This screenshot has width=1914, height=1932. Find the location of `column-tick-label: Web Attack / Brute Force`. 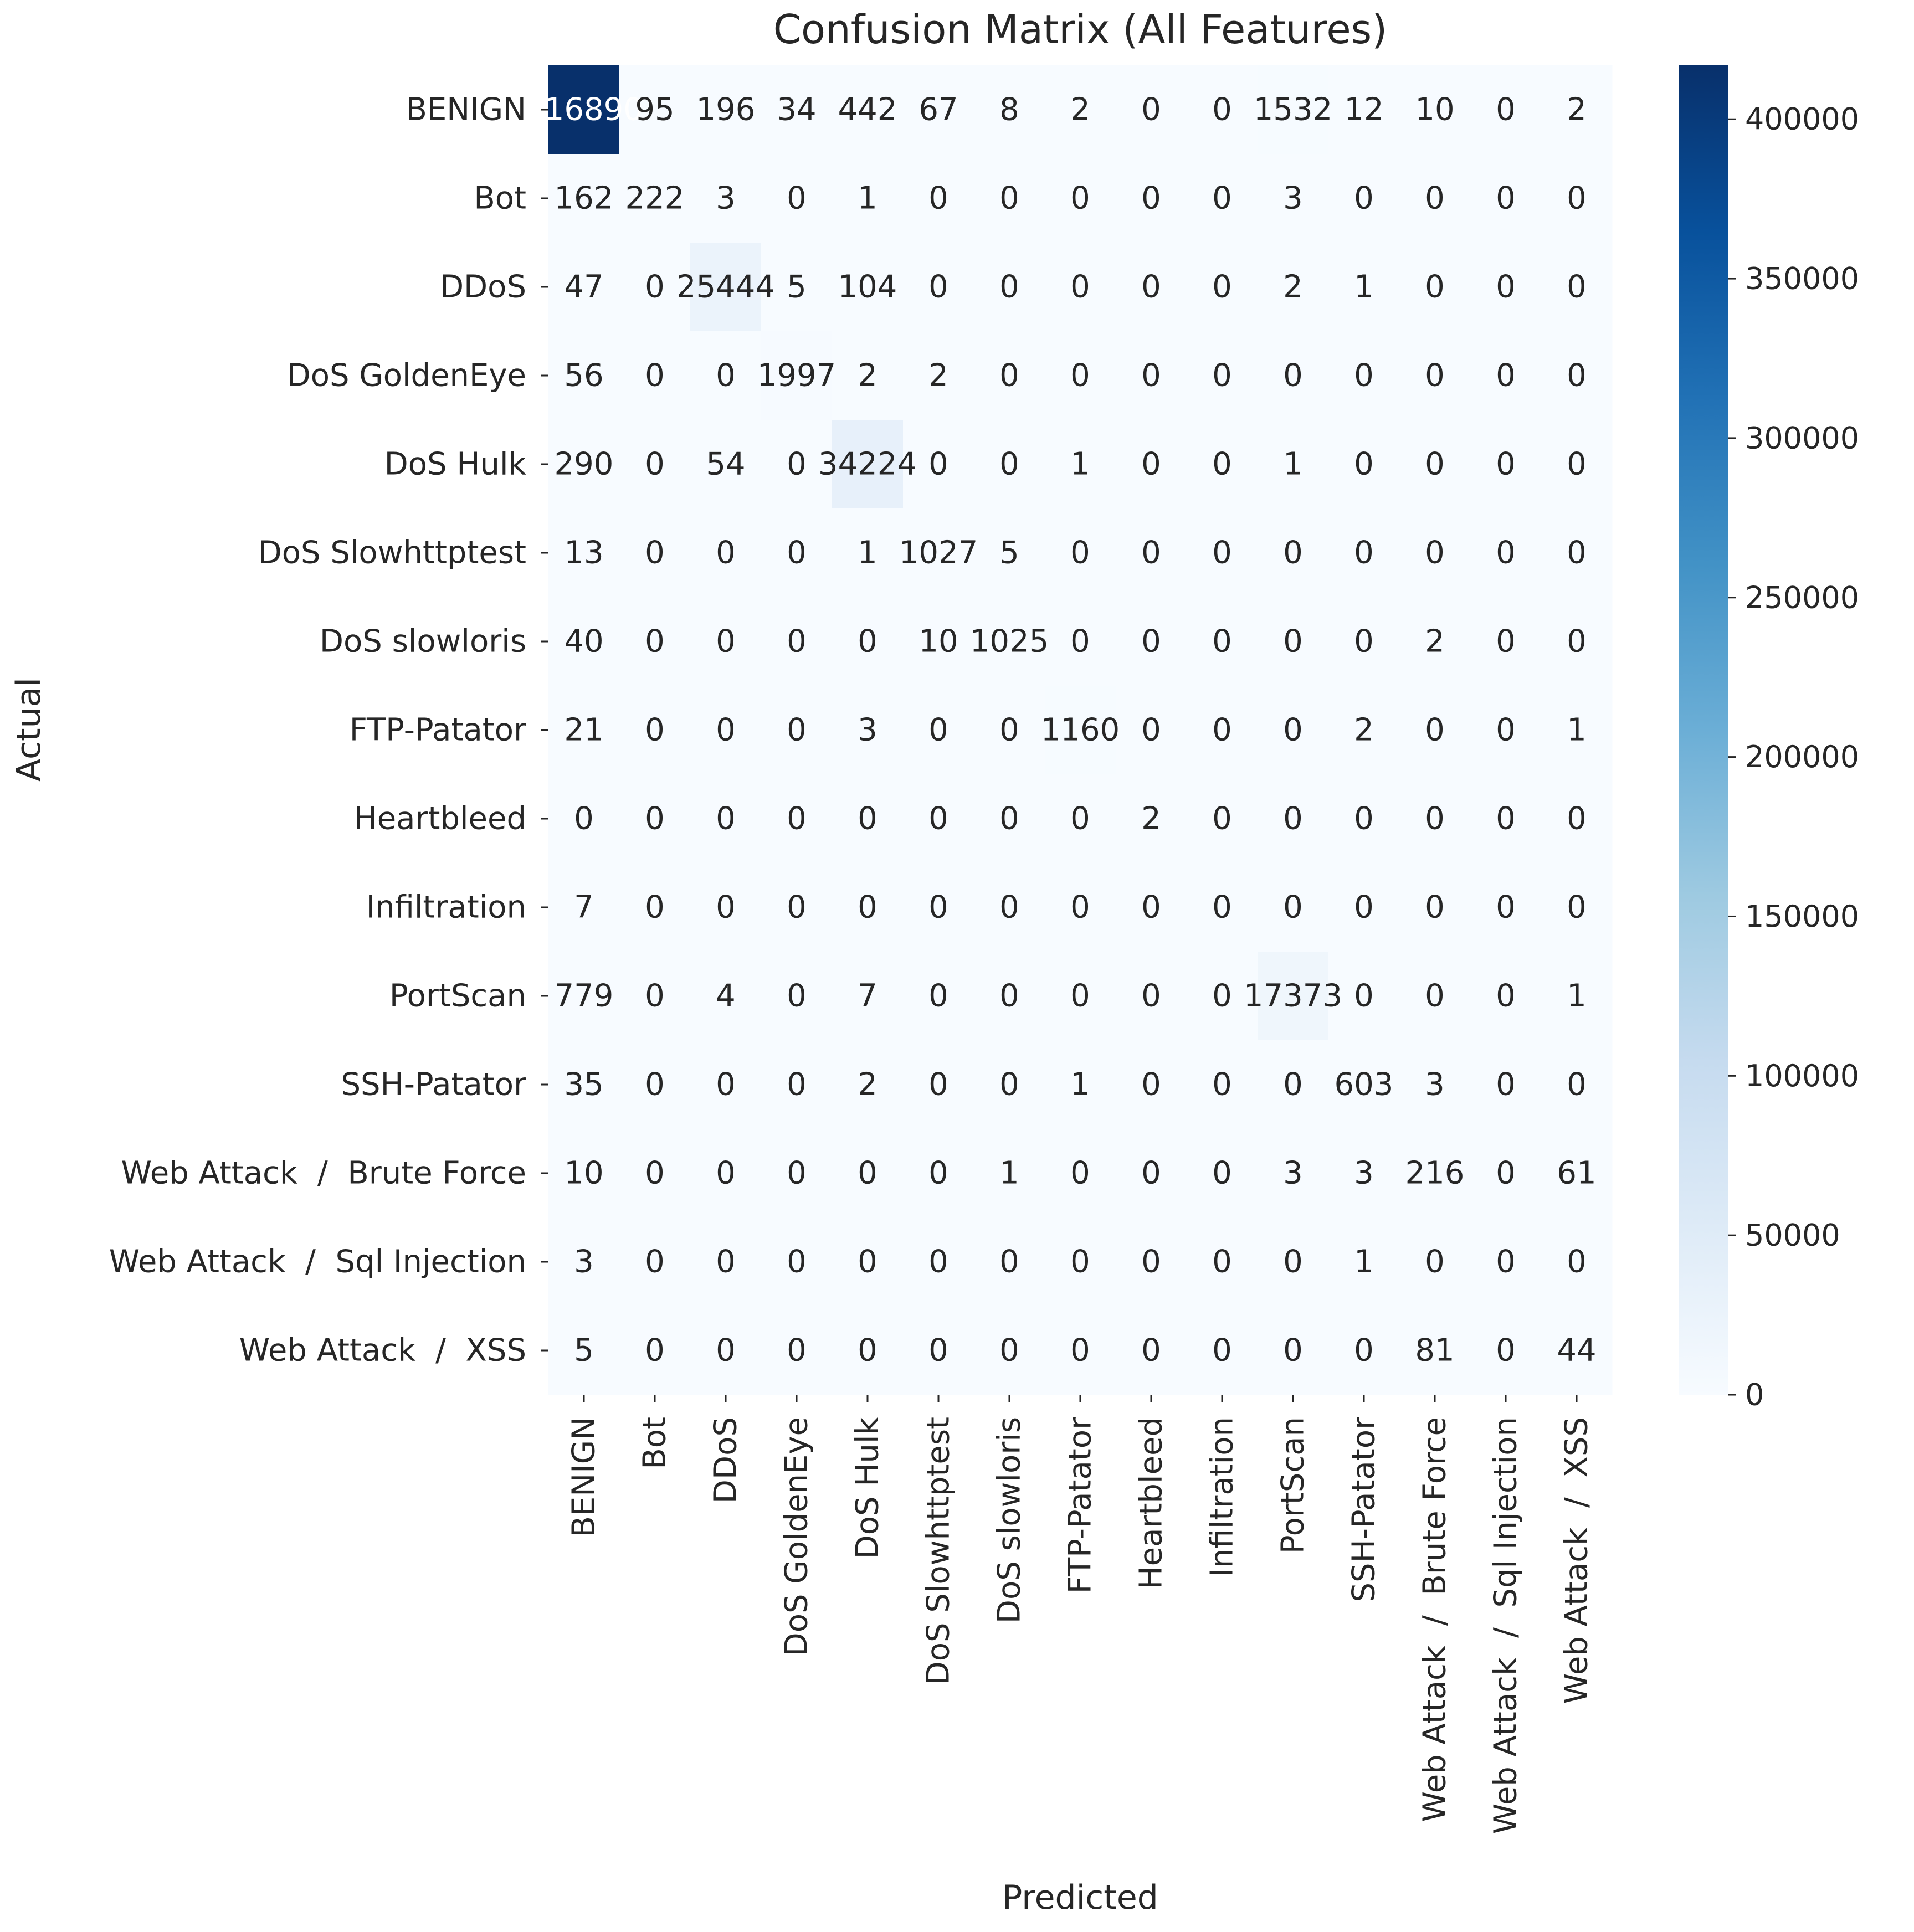

column-tick-label: Web Attack / Brute Force is located at coordinates (1435, 1619).